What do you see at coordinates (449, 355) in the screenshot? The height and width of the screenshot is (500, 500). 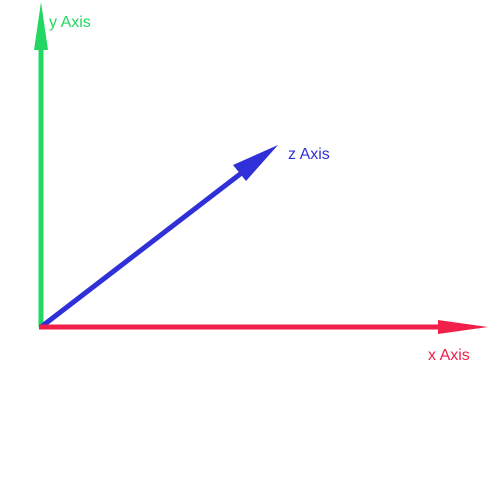 I see `x-axis-label: x Axis` at bounding box center [449, 355].